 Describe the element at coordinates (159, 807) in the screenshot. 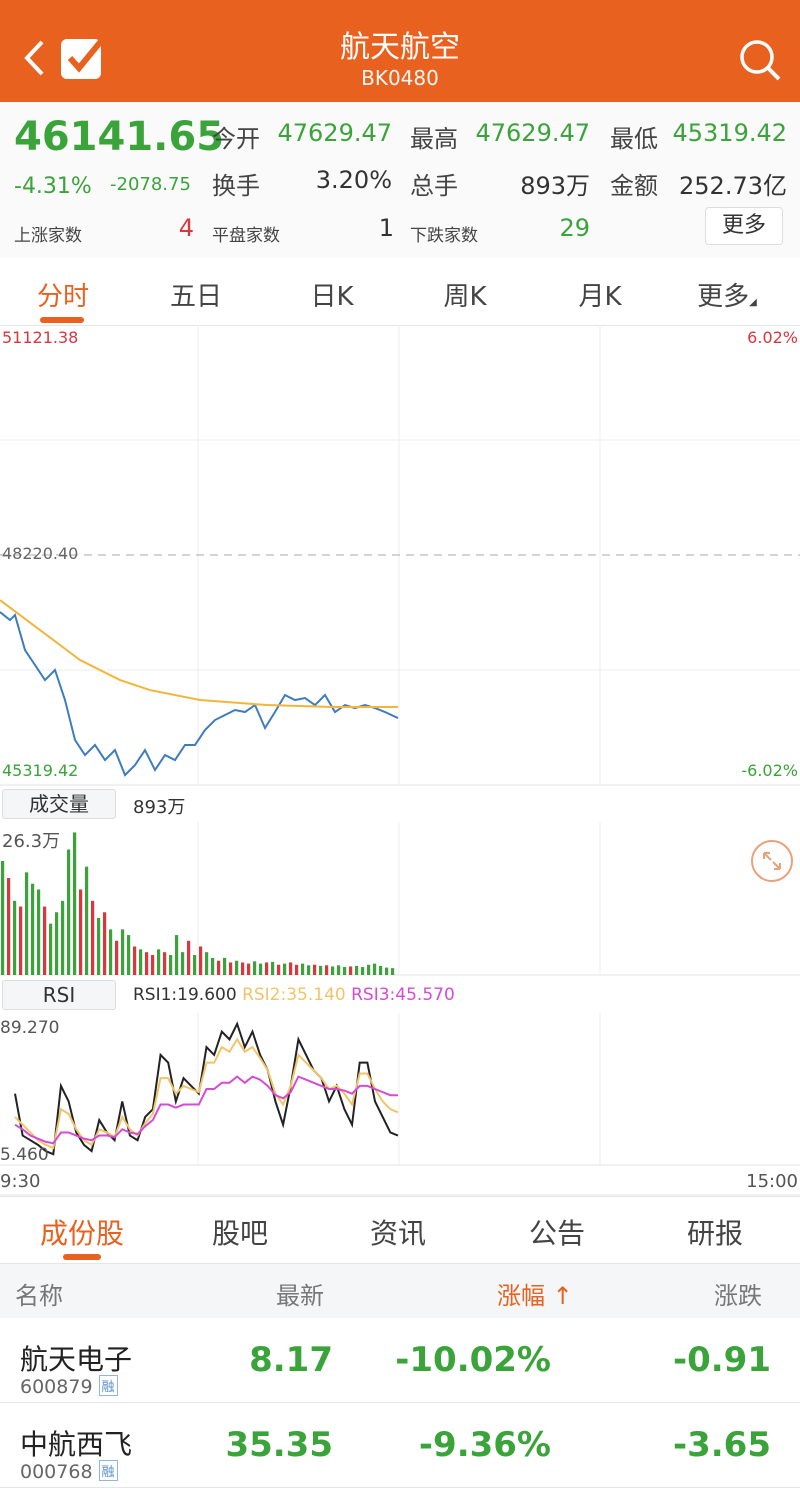

I see `volume-total: 893万` at that location.